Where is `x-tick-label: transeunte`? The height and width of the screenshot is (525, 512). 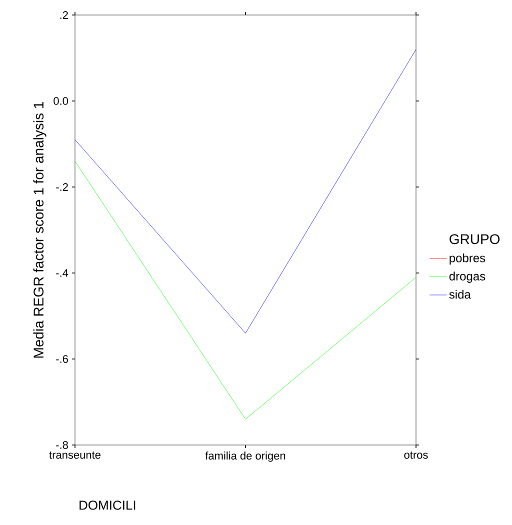
x-tick-label: transeunte is located at coordinates (74, 455).